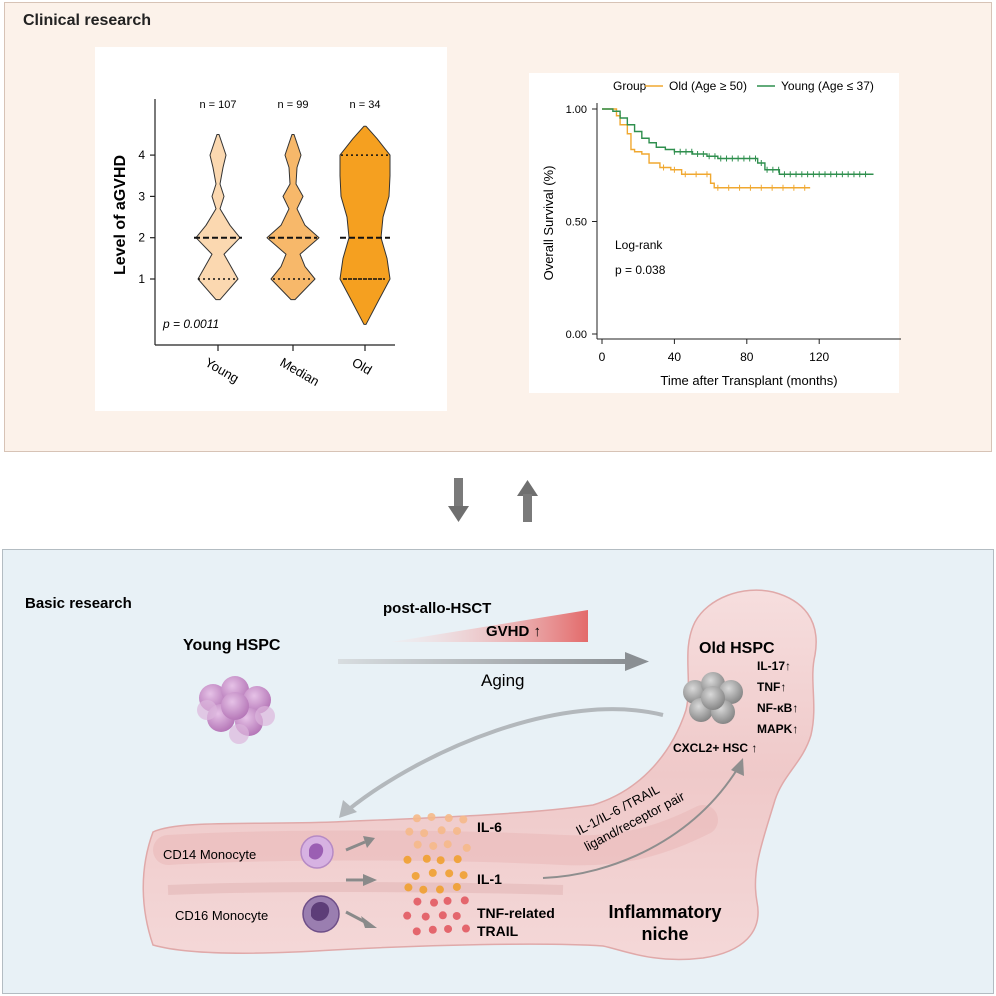  Describe the element at coordinates (348, 809) in the screenshot. I see `feedback-arrowhead-icon` at that location.